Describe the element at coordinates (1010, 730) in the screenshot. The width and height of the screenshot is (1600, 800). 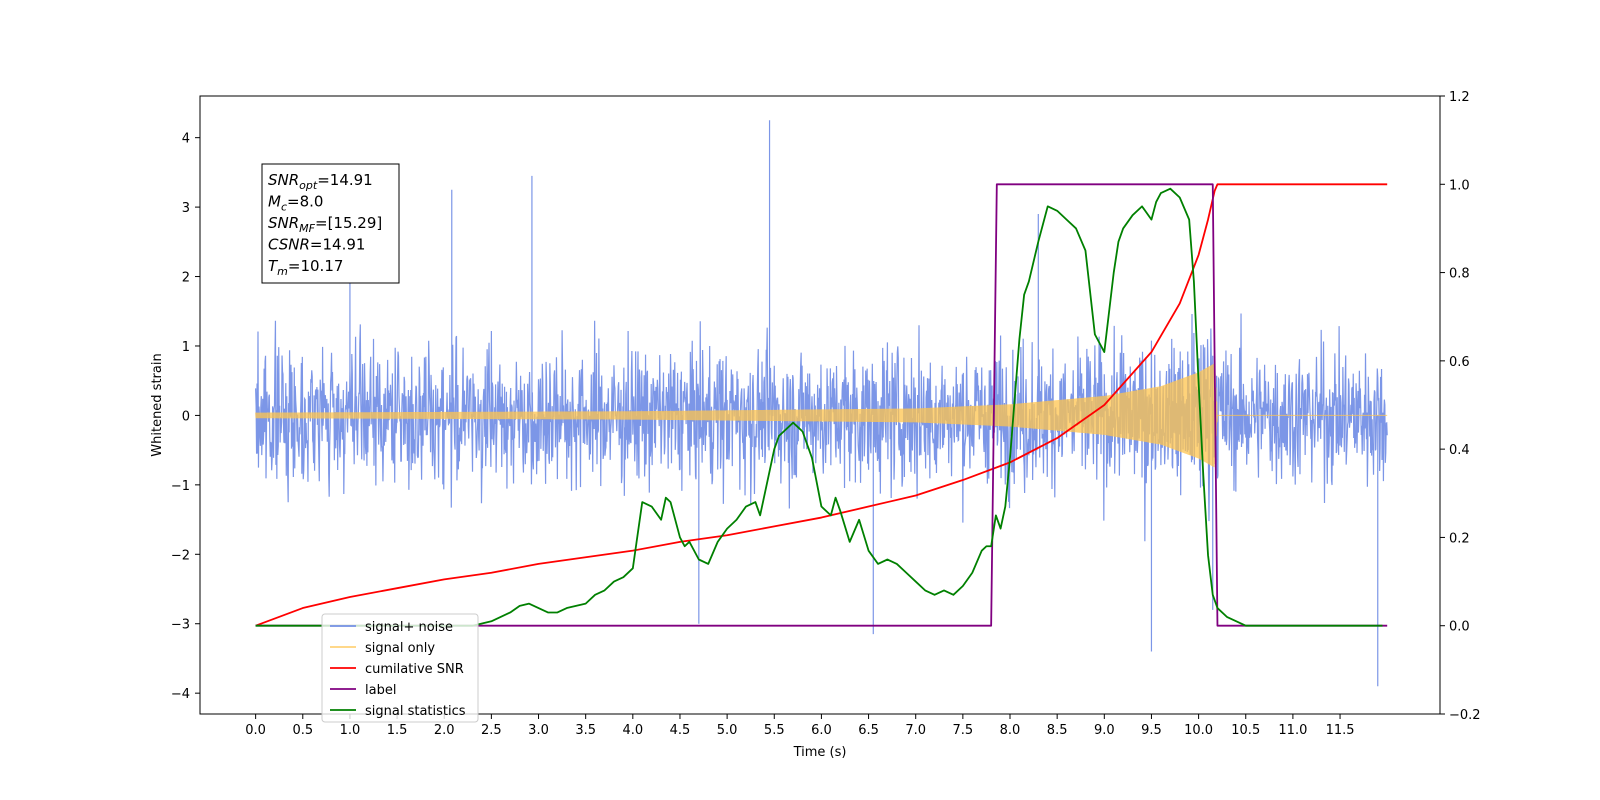
I see `x-tick-label: 8.0` at that location.